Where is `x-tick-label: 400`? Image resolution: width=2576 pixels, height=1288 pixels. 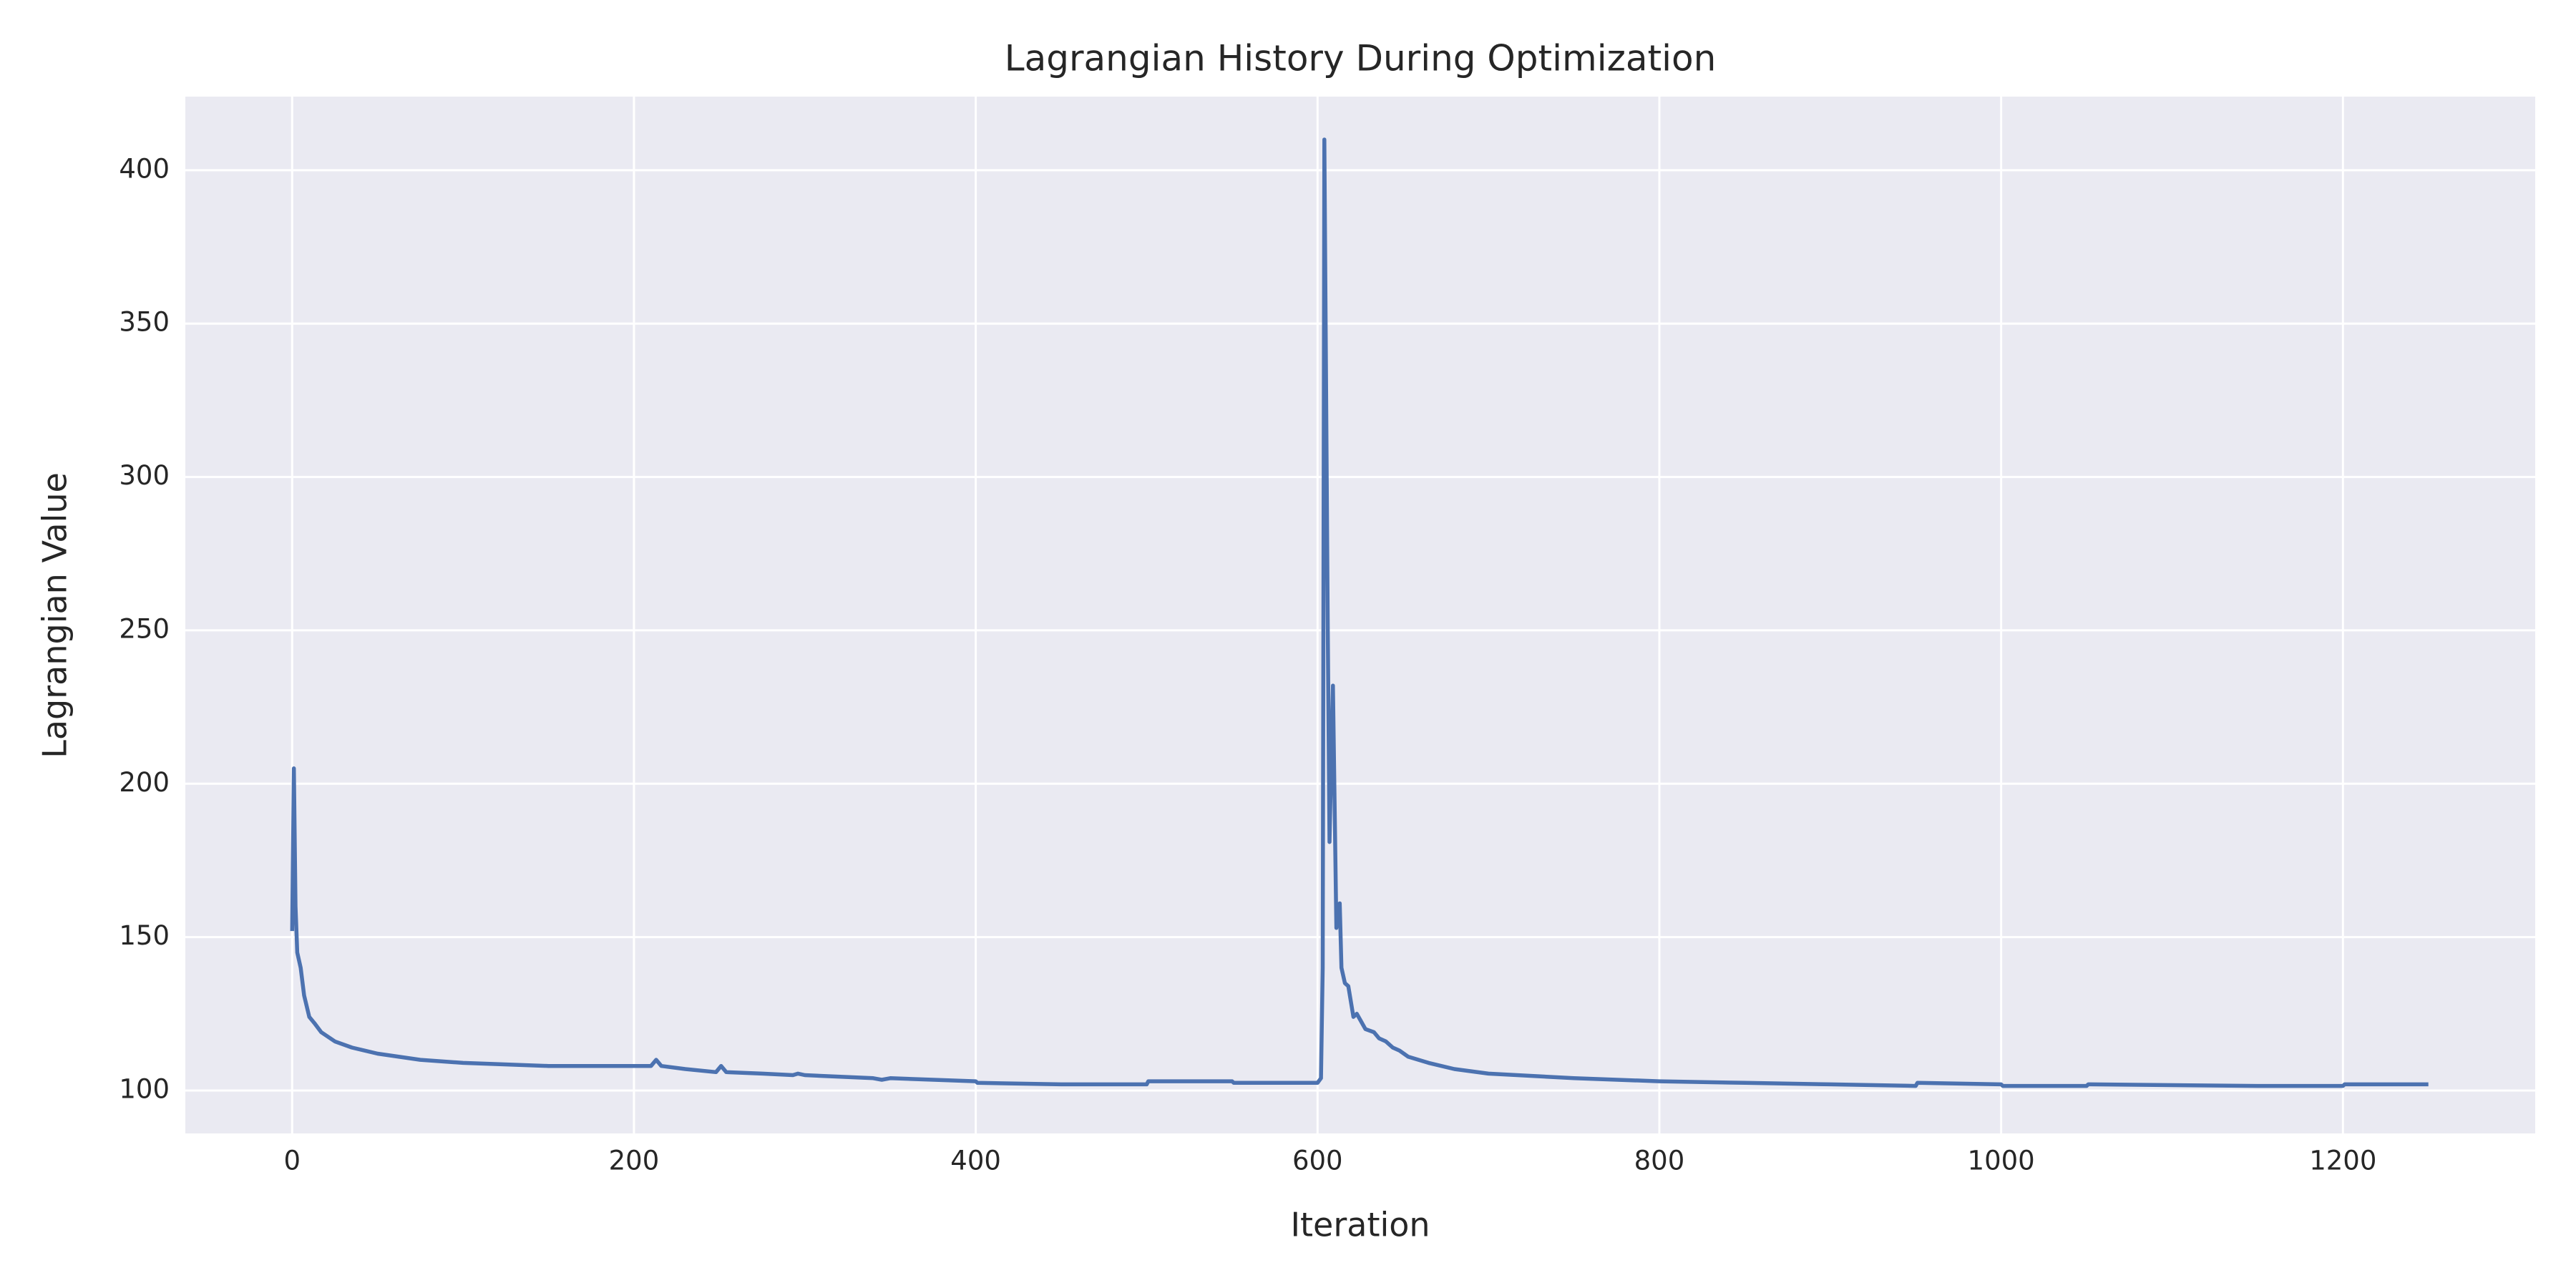 x-tick-label: 400 is located at coordinates (975, 1161).